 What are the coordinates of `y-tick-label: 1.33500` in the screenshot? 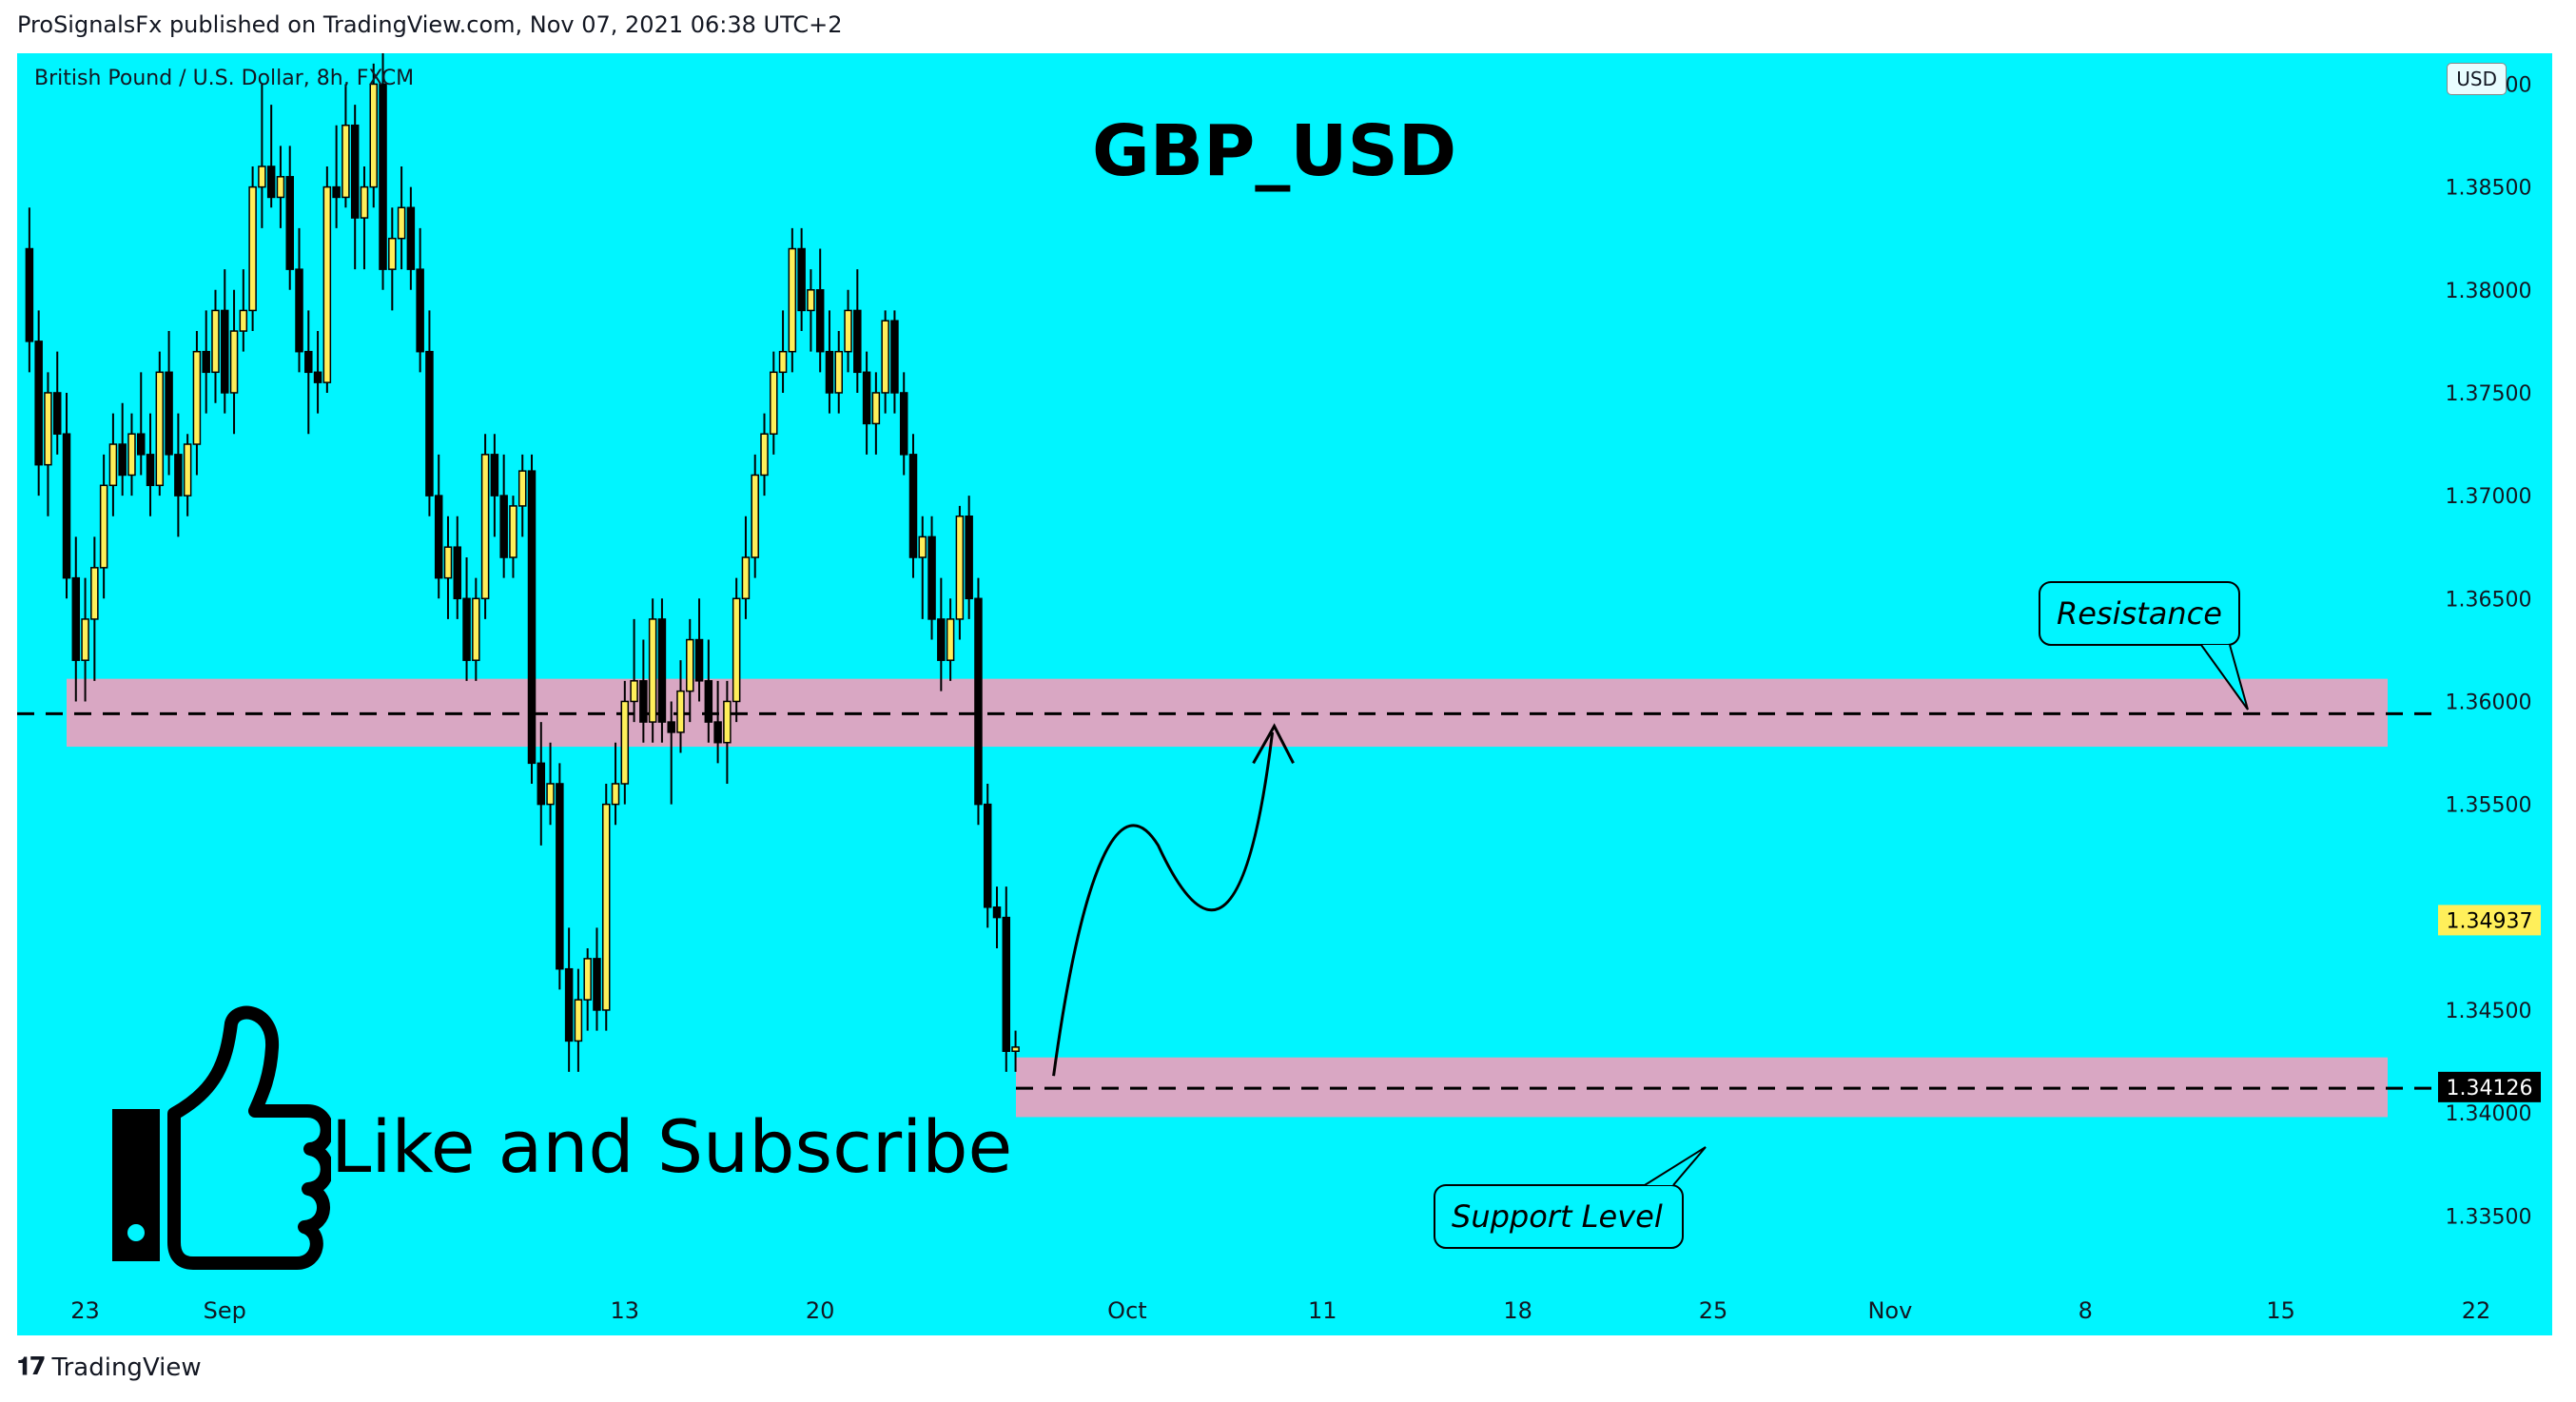 It's located at (2489, 1217).